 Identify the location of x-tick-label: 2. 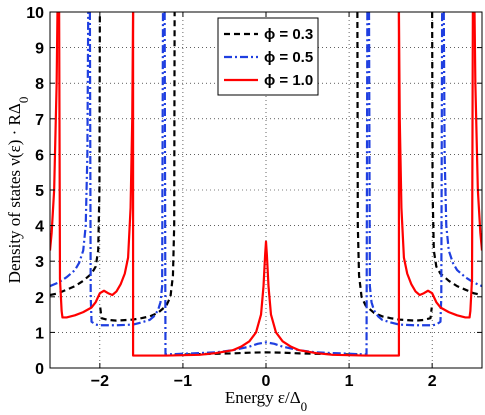
(432, 381).